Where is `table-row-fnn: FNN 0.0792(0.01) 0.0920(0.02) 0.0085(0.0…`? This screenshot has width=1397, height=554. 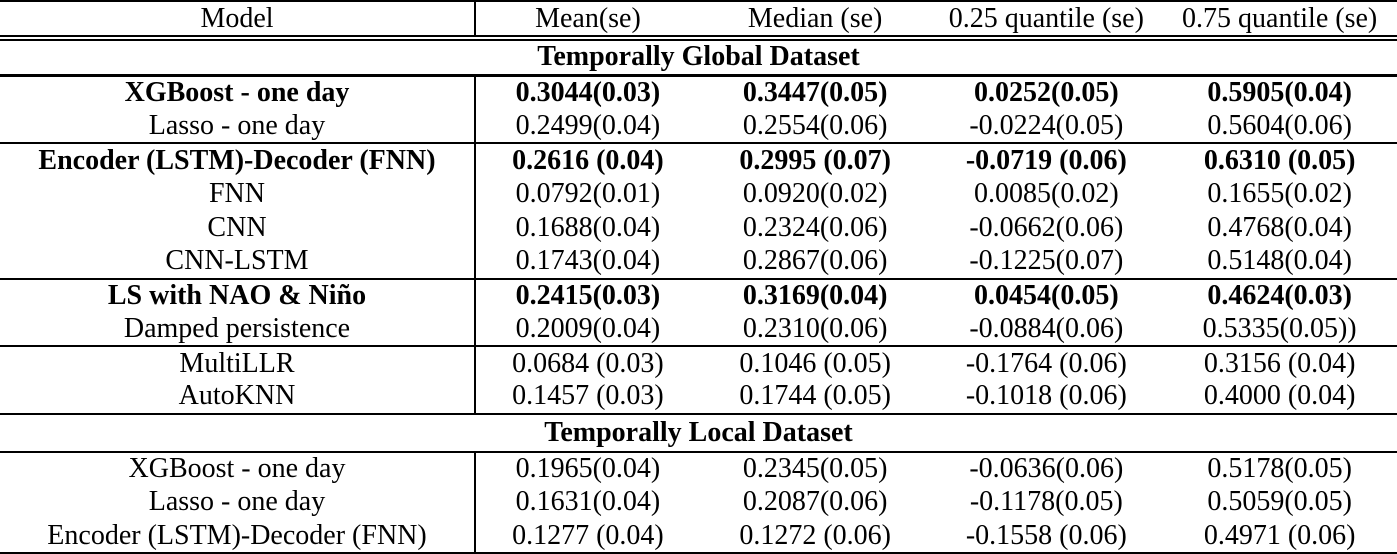 table-row-fnn: FNN 0.0792(0.01) 0.0920(0.02) 0.0085(0.0… is located at coordinates (698, 194).